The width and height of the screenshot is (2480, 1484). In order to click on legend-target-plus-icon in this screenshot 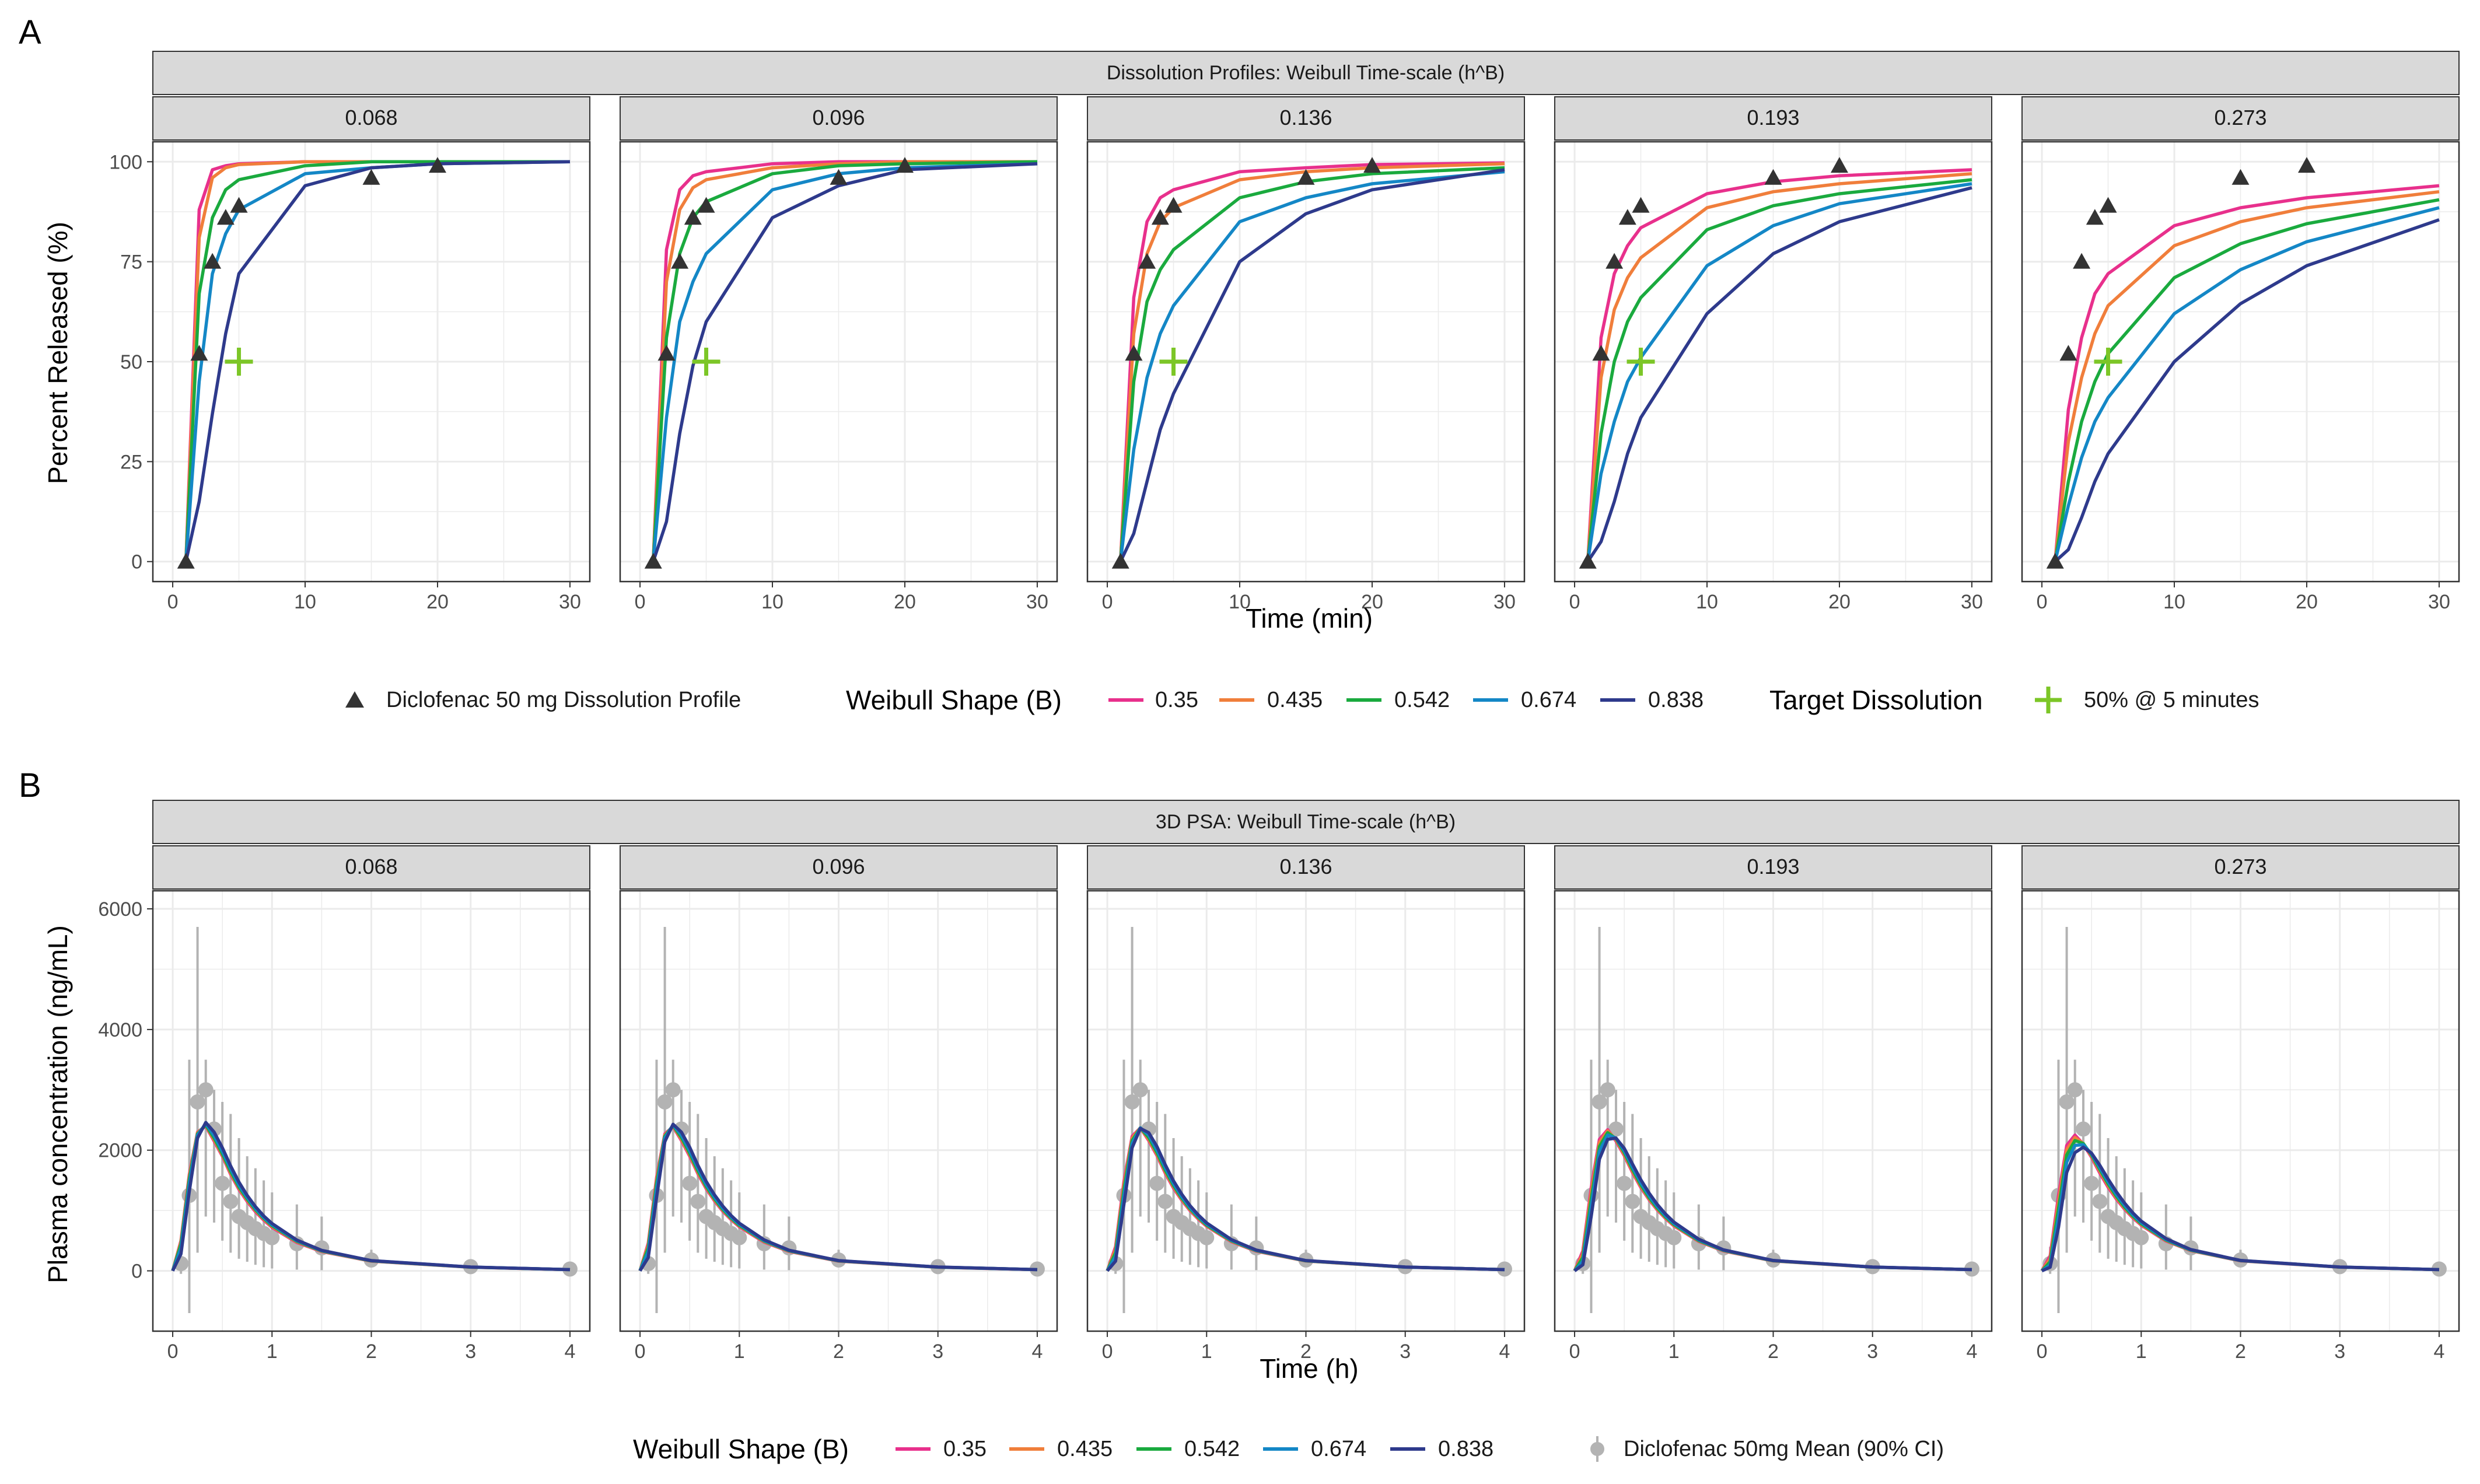, I will do `click(2048, 700)`.